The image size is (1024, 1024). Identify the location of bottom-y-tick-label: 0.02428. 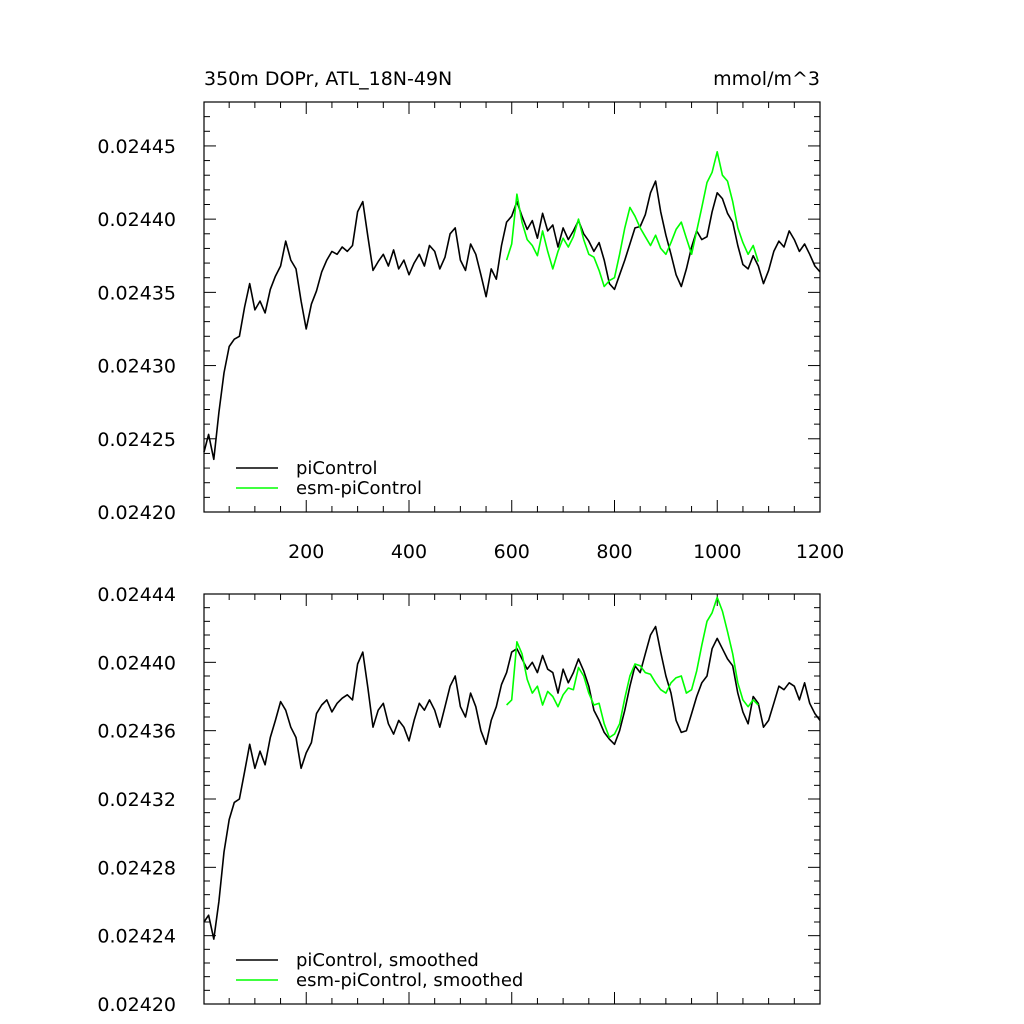
(136, 868).